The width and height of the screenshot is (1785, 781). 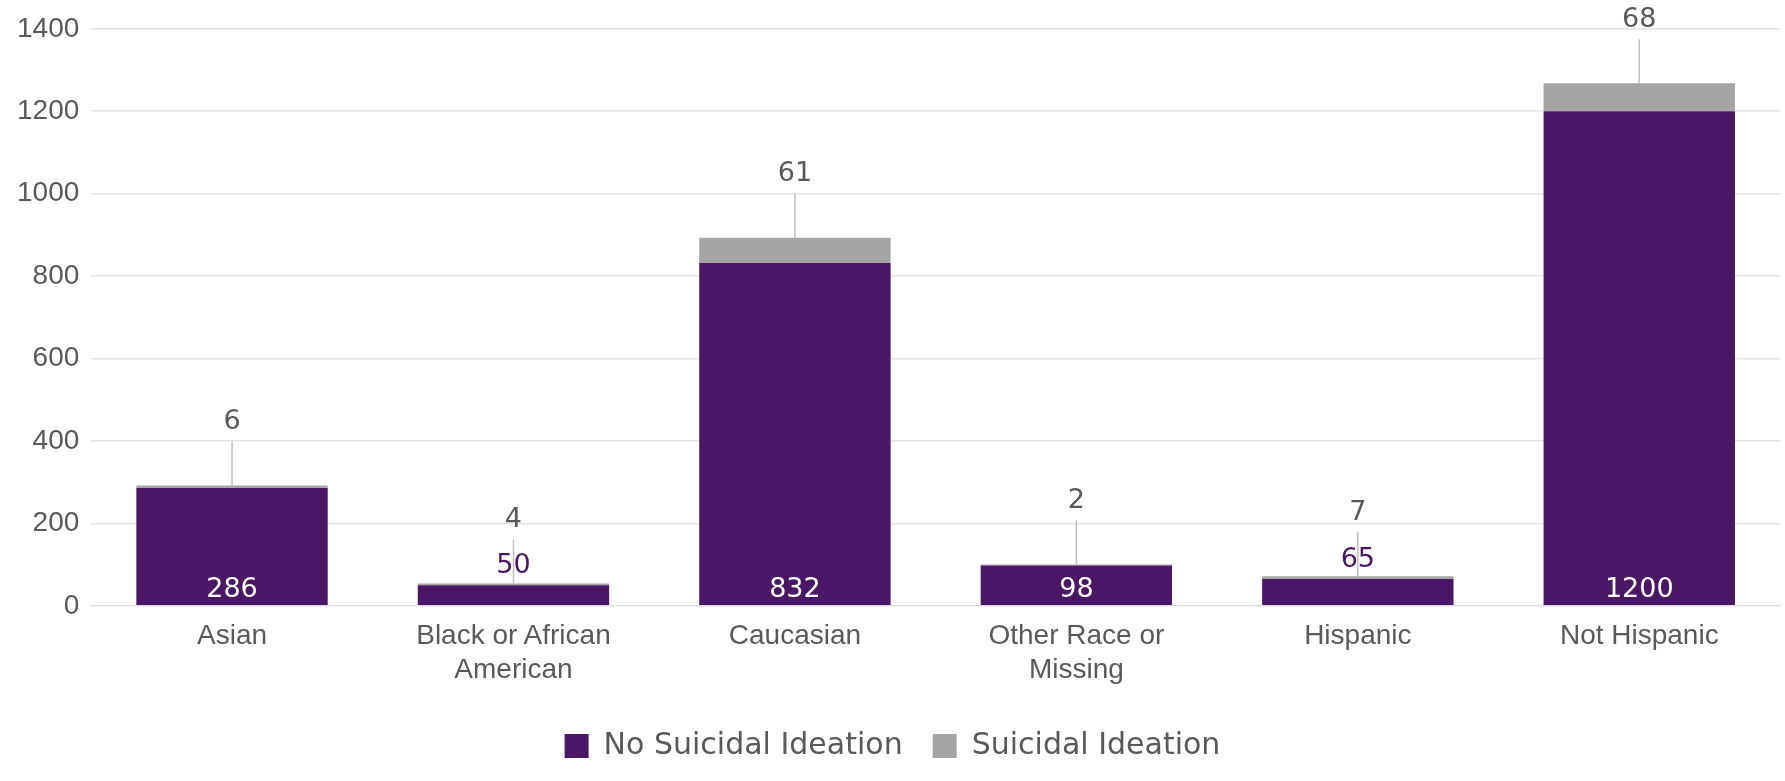 I want to click on data-label: 2, so click(x=1076, y=499).